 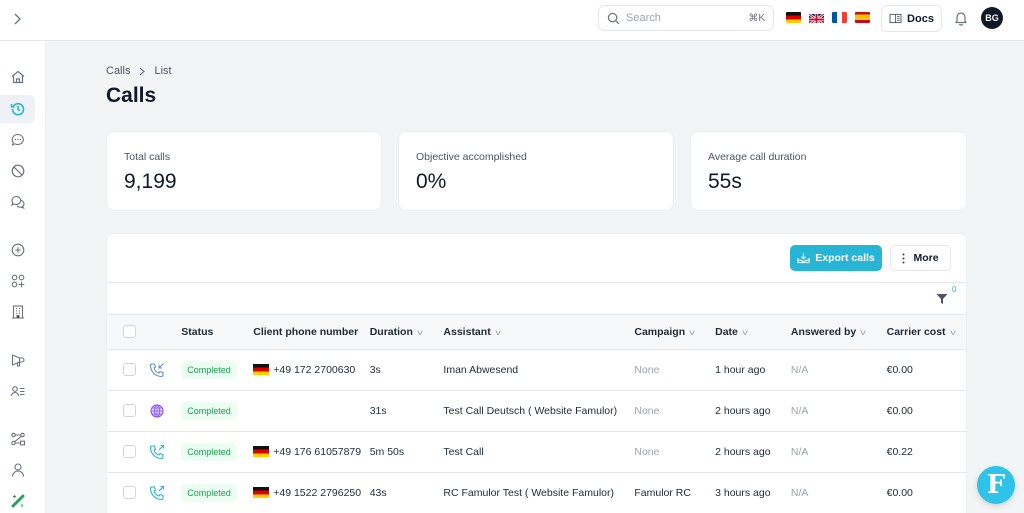 I want to click on sidebar, so click(x=23, y=277).